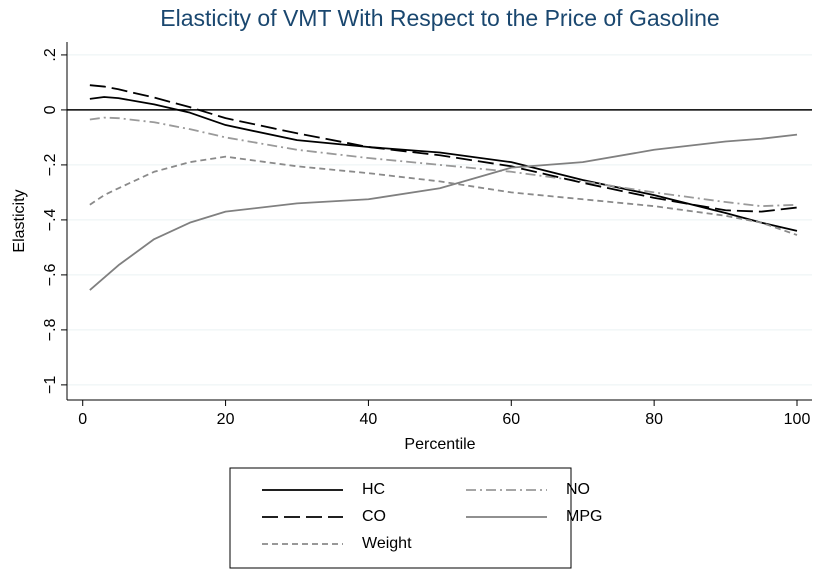  Describe the element at coordinates (387, 543) in the screenshot. I see `legend-label: Weight` at that location.